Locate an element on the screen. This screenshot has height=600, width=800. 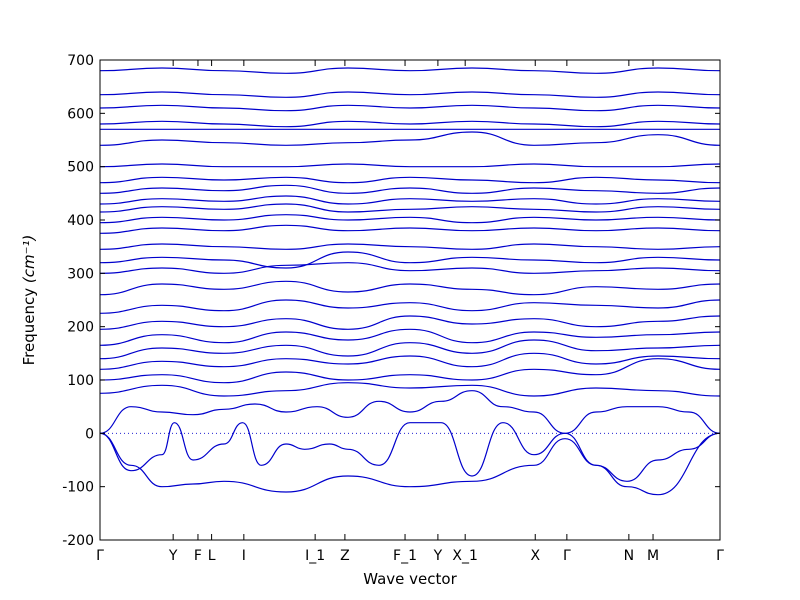
x-tick-label: N is located at coordinates (629, 556).